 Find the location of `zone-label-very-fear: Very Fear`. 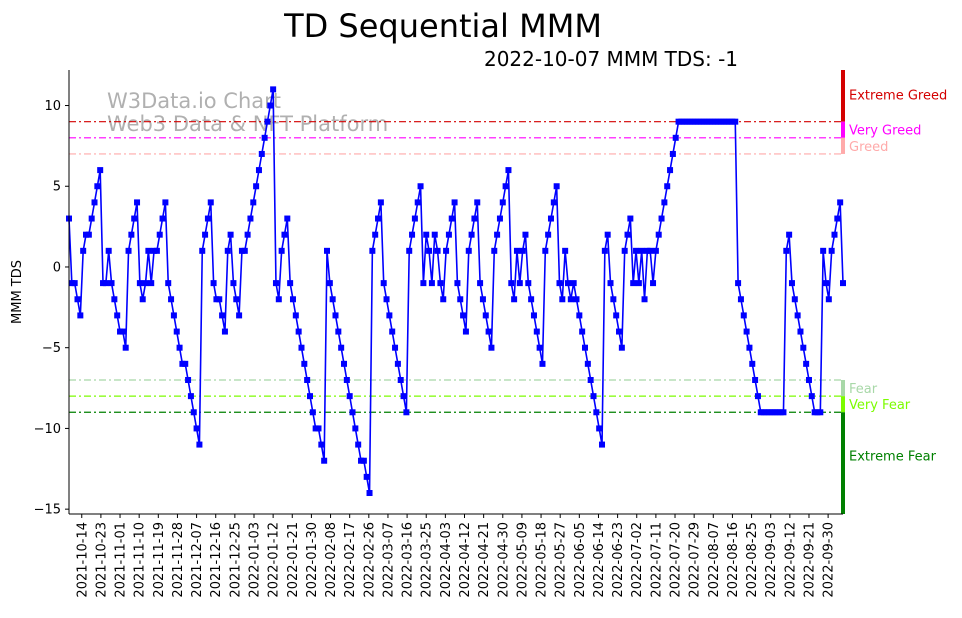

zone-label-very-fear: Very Fear is located at coordinates (880, 405).